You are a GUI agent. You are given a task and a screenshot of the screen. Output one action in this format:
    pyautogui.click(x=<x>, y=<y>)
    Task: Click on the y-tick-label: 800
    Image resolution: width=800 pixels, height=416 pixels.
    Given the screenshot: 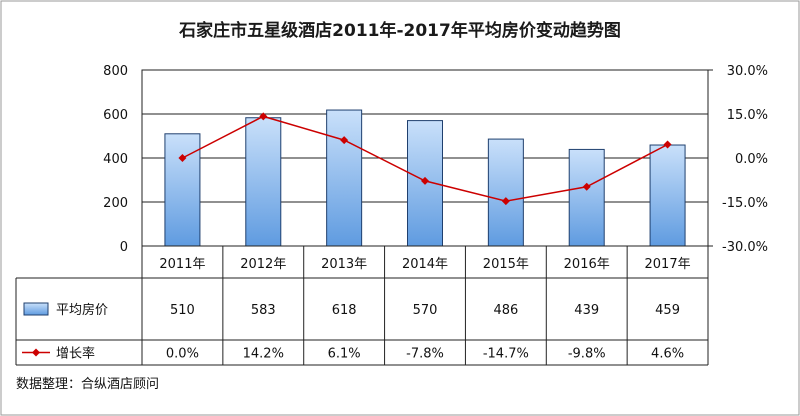 What is the action you would take?
    pyautogui.click(x=115, y=71)
    